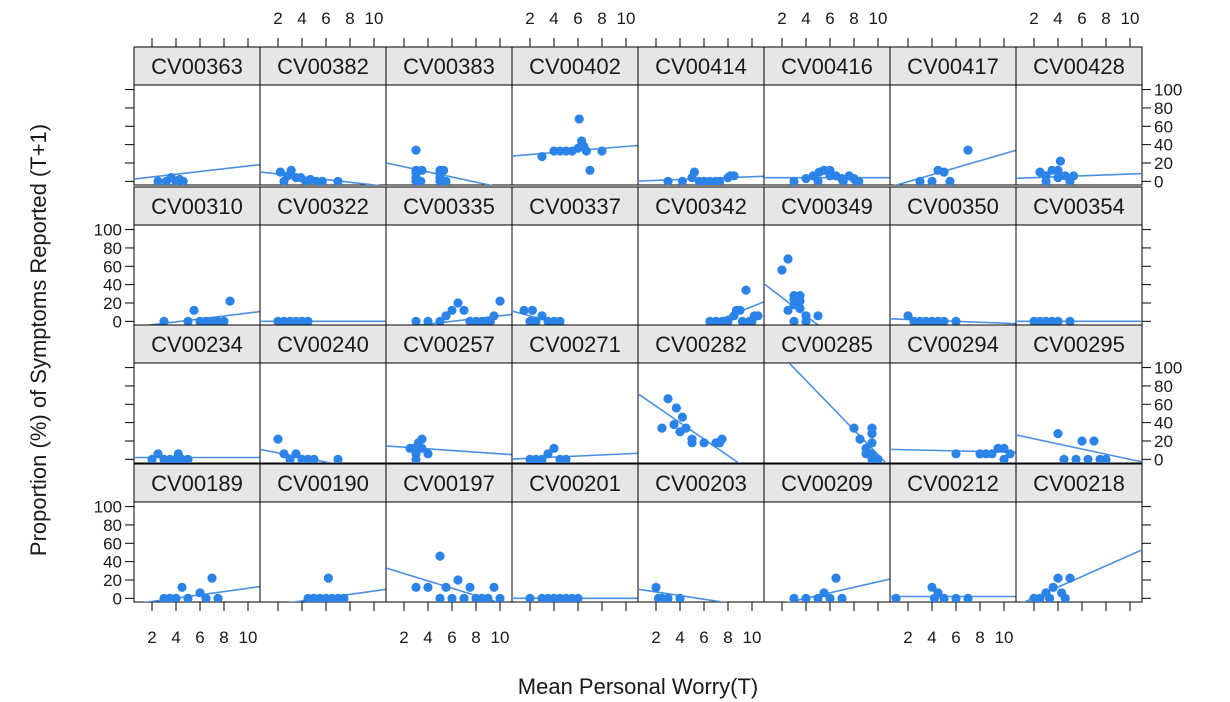  I want to click on x-tick-label-bottom: 8, so click(475, 637).